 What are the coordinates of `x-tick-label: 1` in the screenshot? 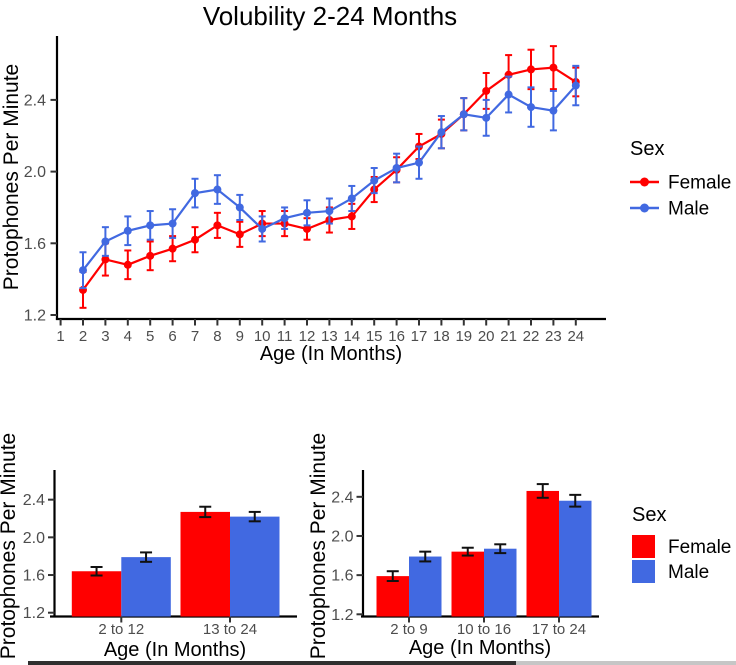 It's located at (60, 336).